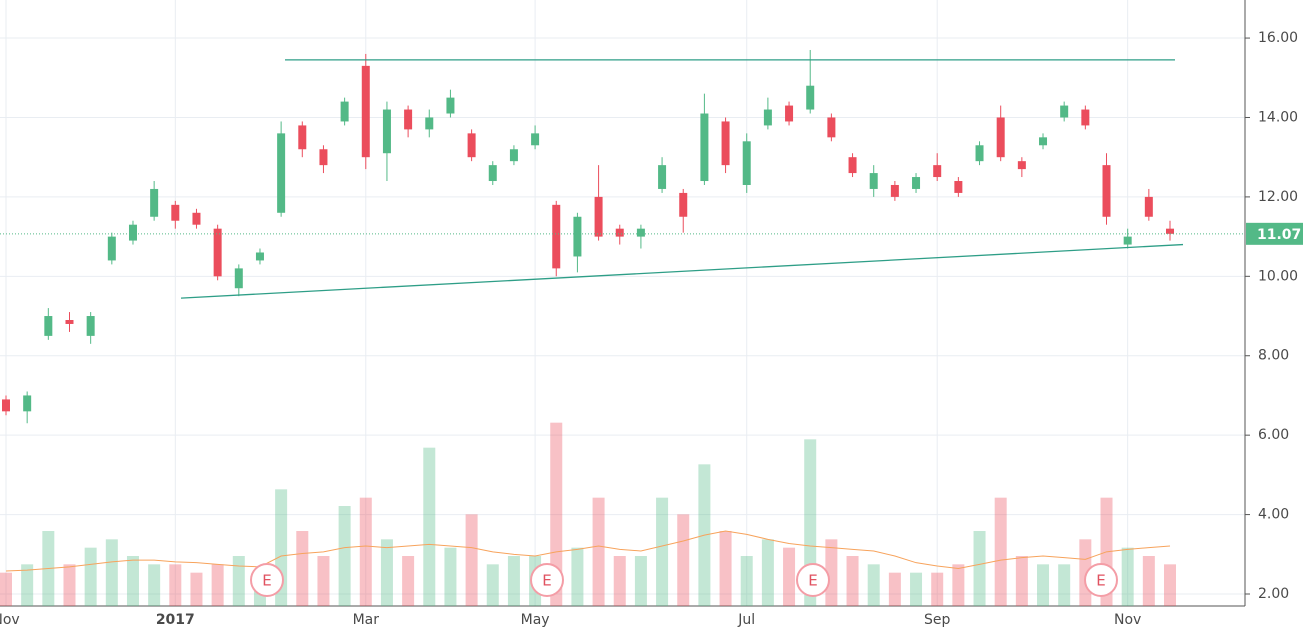 The height and width of the screenshot is (632, 1303). I want to click on trend-line, so click(682, 271).